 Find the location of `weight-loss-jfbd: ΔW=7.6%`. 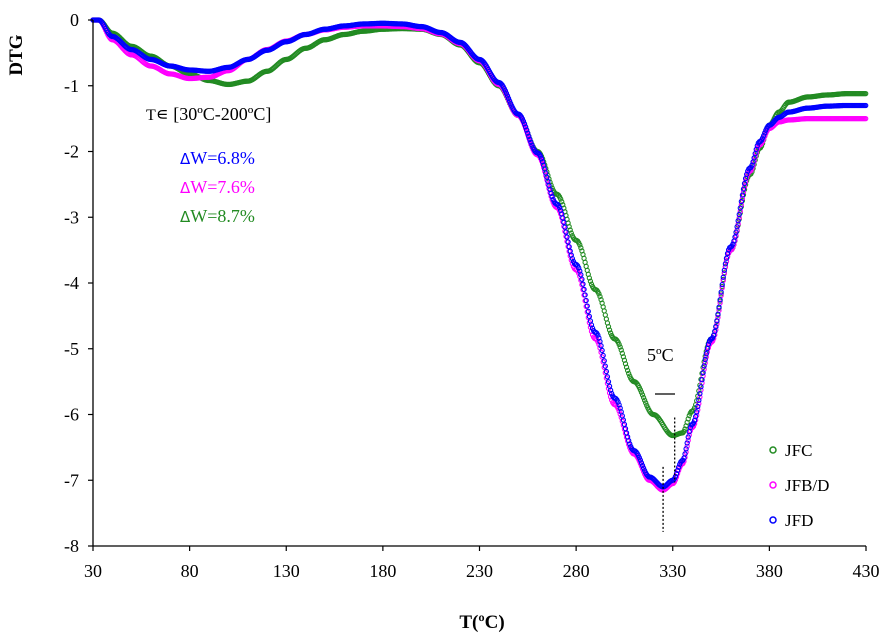

weight-loss-jfbd: ΔW=7.6% is located at coordinates (217, 187).